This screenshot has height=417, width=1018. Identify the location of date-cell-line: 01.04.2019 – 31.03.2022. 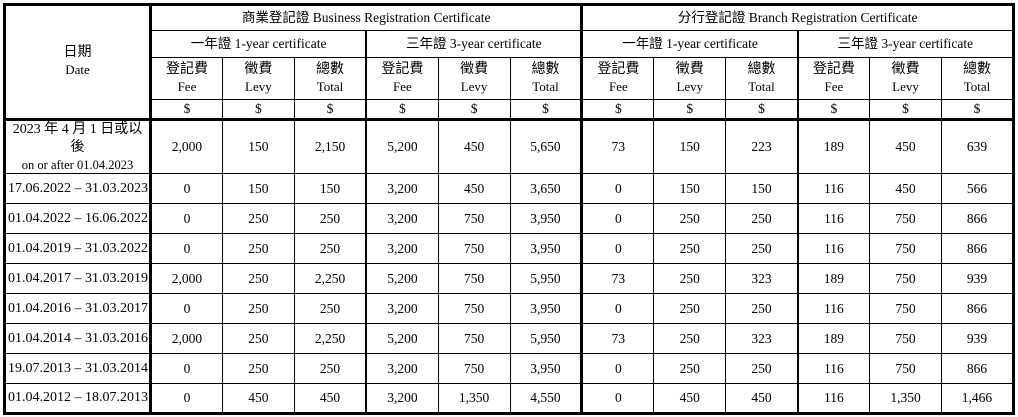
(78, 248).